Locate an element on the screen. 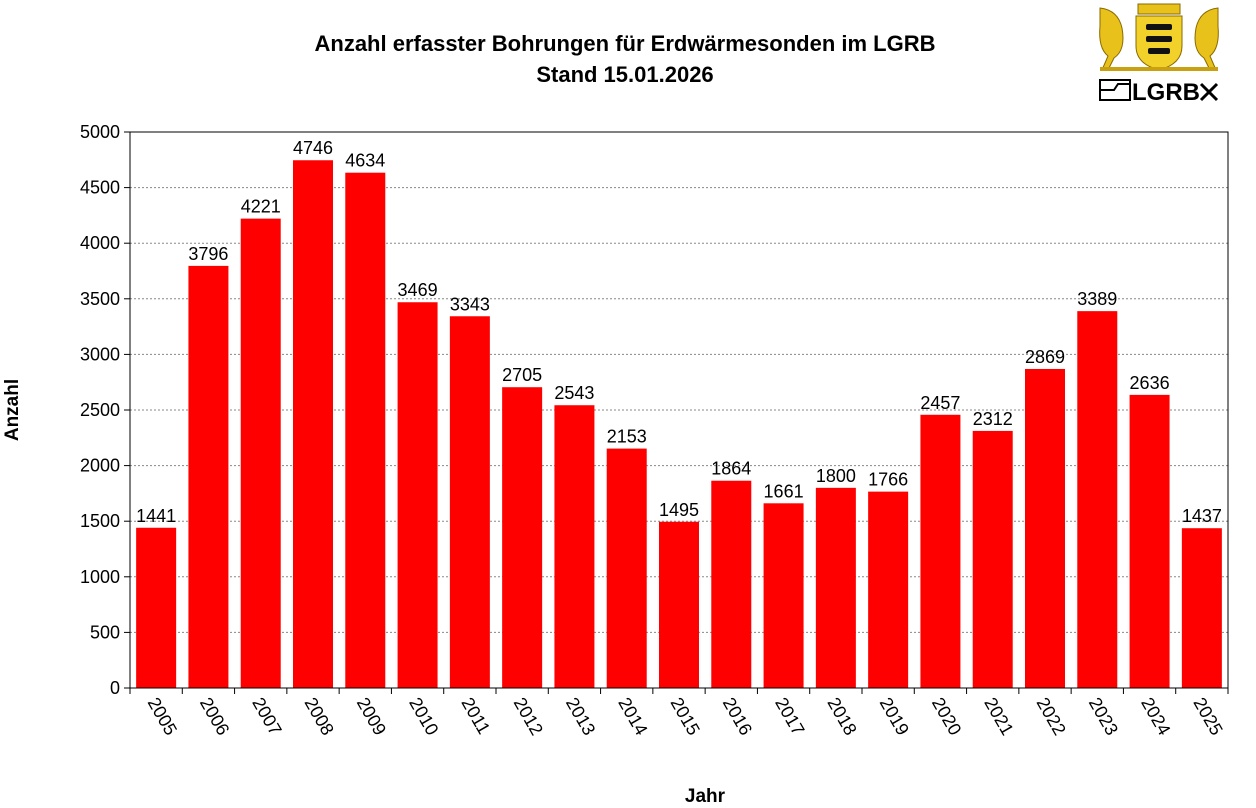 The image size is (1256, 808). data-label: 2636 is located at coordinates (1150, 383).